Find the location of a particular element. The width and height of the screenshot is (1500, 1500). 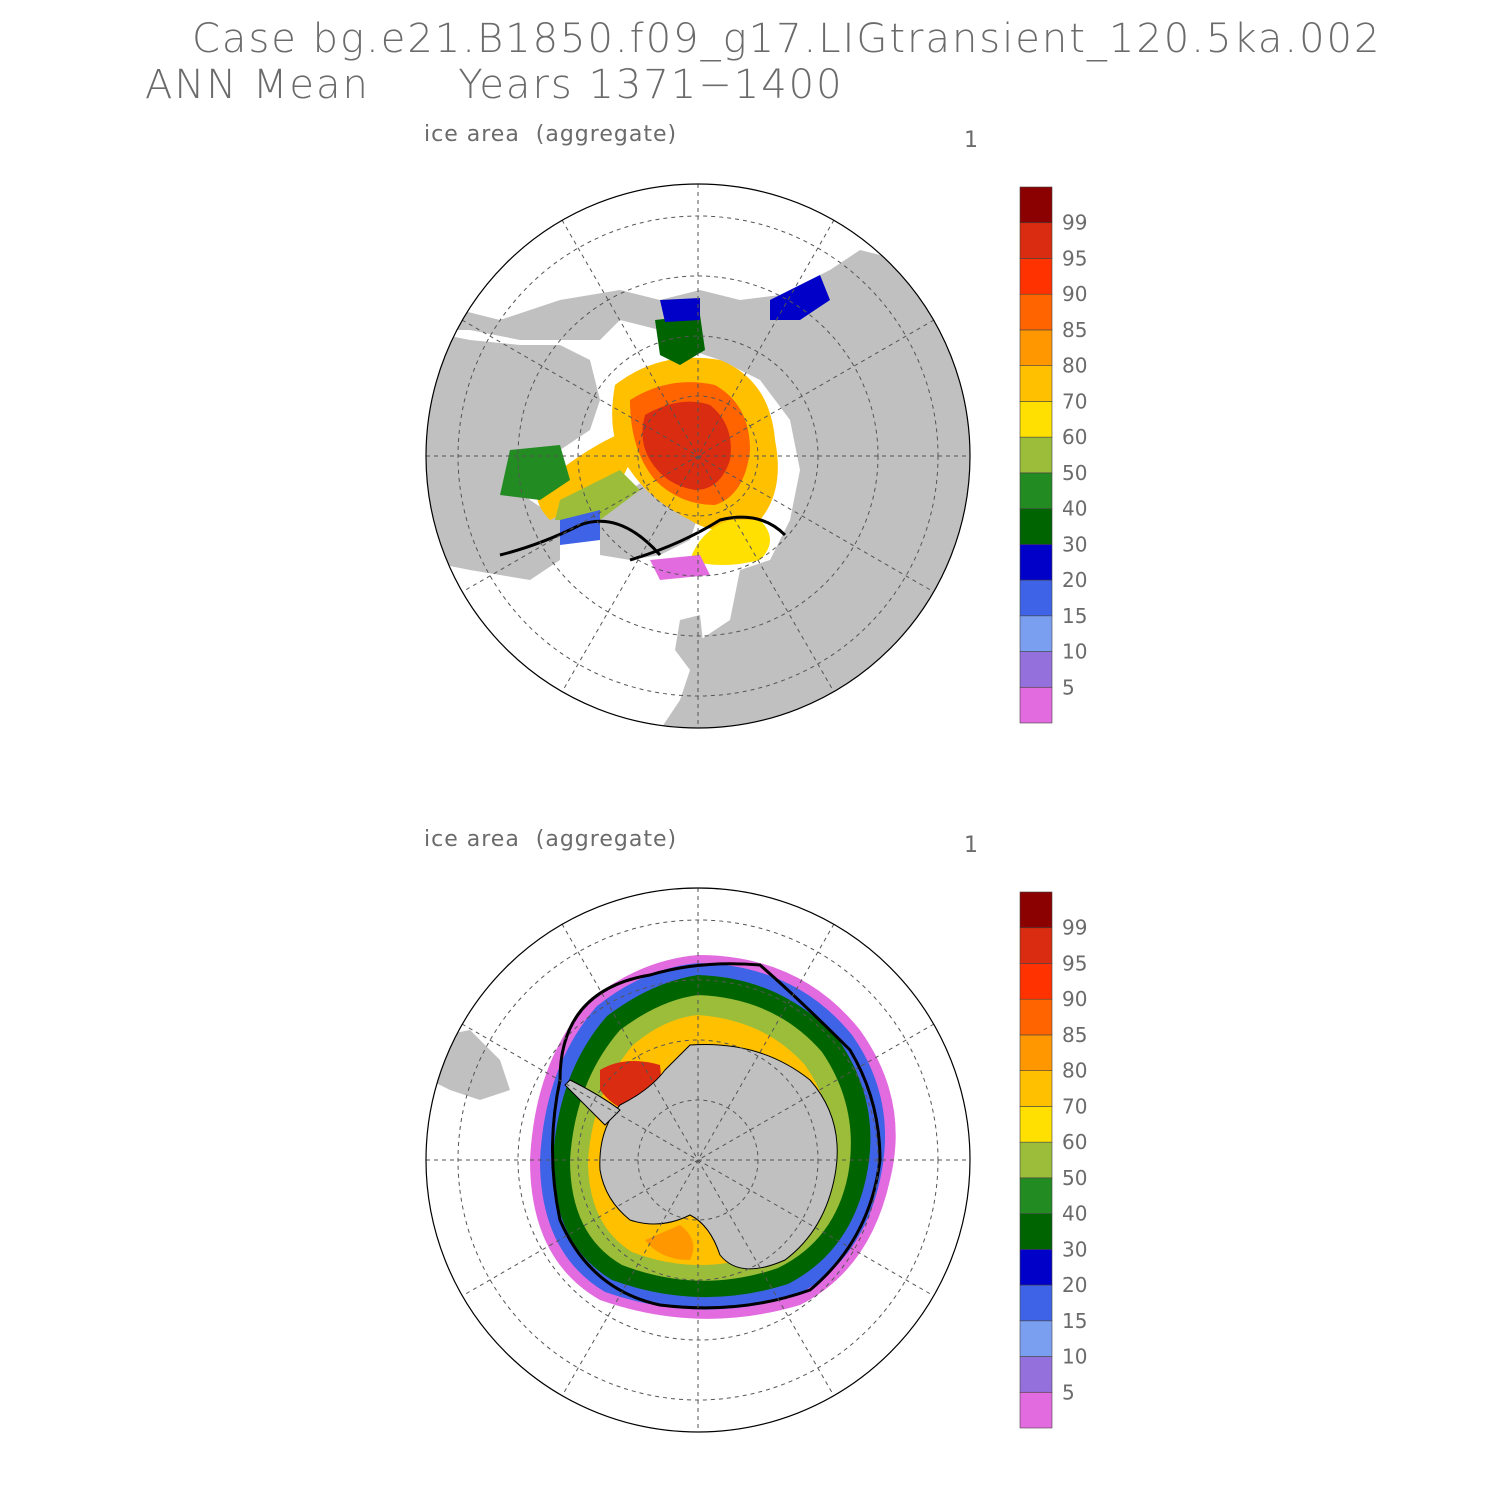

south-colorbar-label: 30 is located at coordinates (1074, 1249).